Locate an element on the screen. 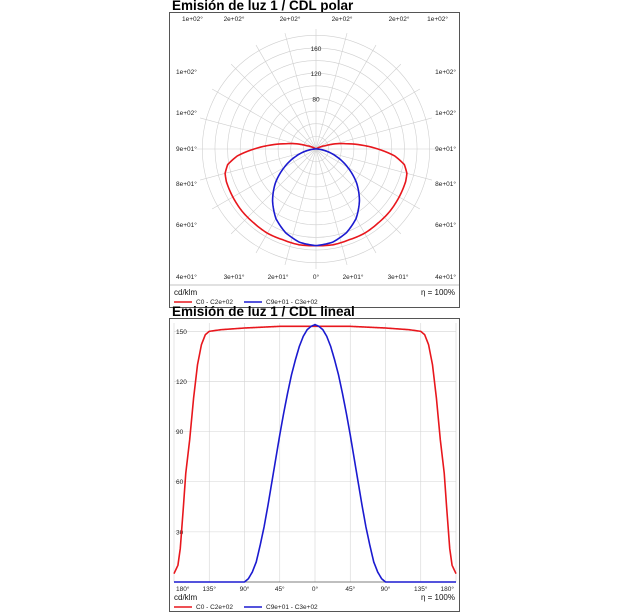 The image size is (633, 614). linear-y-tick-label: 90 is located at coordinates (180, 432).